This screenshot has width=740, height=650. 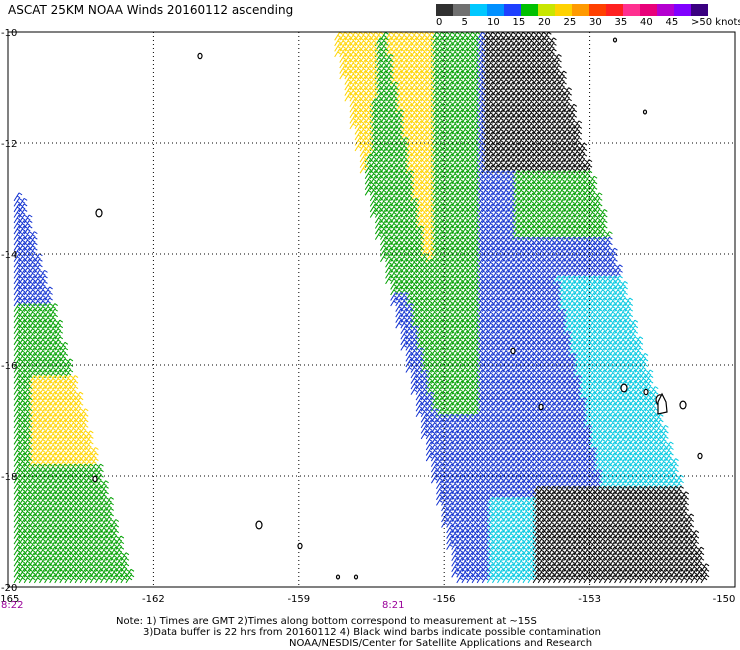 What do you see at coordinates (151, 10) in the screenshot?
I see `map-title: ASCAT 25KM NOAA Winds 20160112 ascending` at bounding box center [151, 10].